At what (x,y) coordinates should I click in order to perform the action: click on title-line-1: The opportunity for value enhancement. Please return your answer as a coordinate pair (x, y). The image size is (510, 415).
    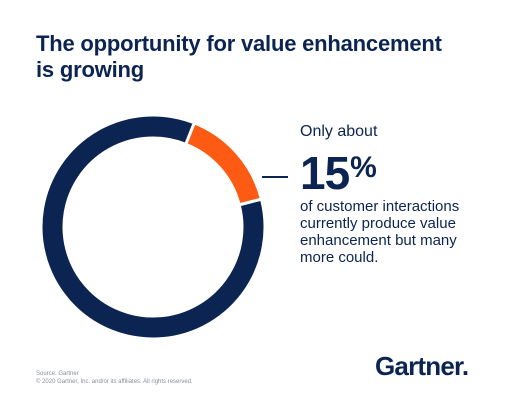
    Looking at the image, I should click on (239, 43).